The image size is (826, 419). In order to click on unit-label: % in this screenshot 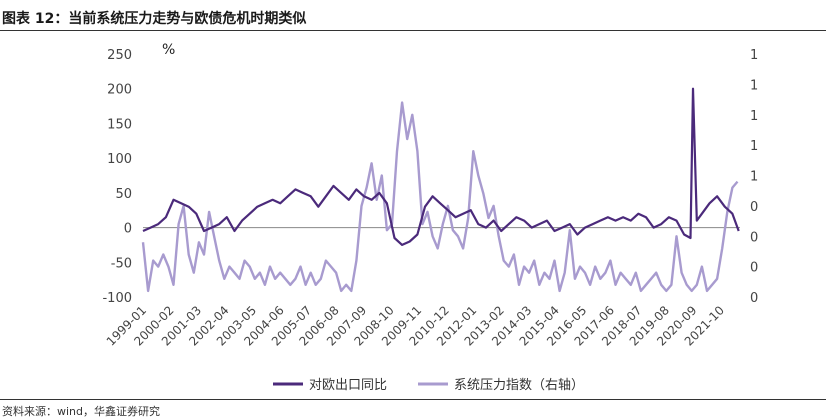, I will do `click(168, 50)`.